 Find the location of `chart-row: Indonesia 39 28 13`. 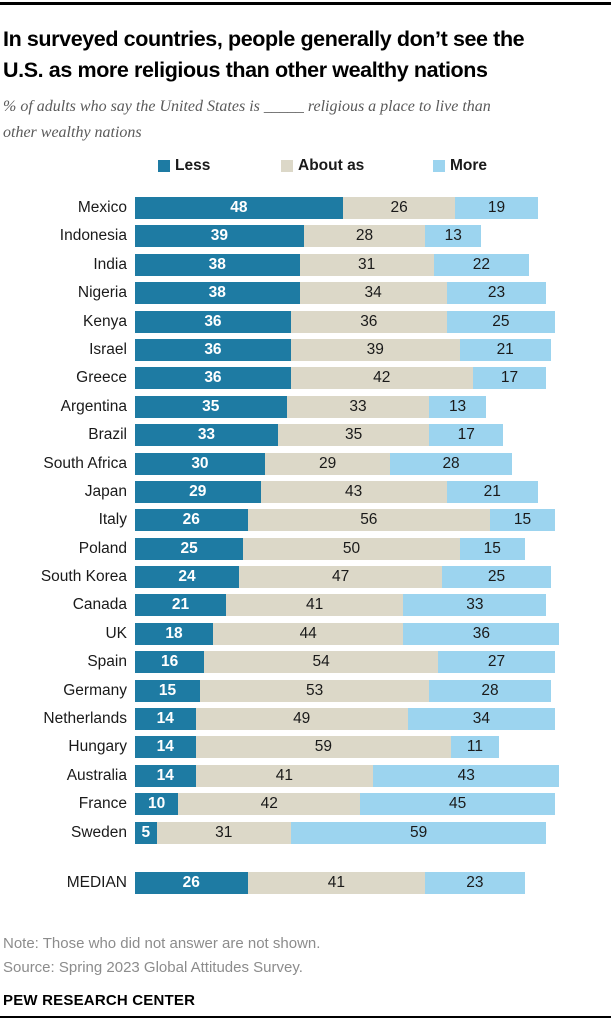

chart-row: Indonesia 39 28 13 is located at coordinates (305, 236).